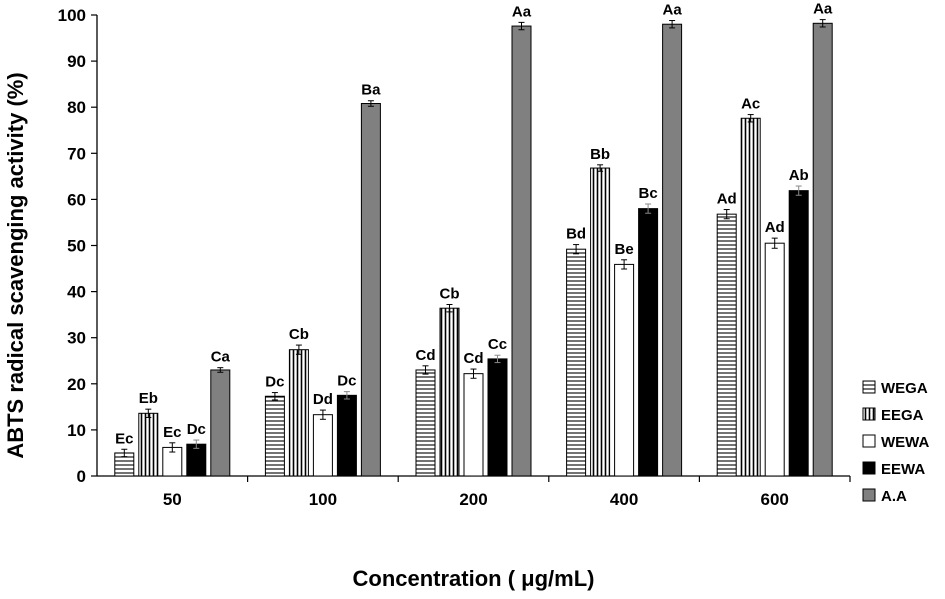 The width and height of the screenshot is (945, 599). I want to click on legend-swatch-wewa, so click(869, 441).